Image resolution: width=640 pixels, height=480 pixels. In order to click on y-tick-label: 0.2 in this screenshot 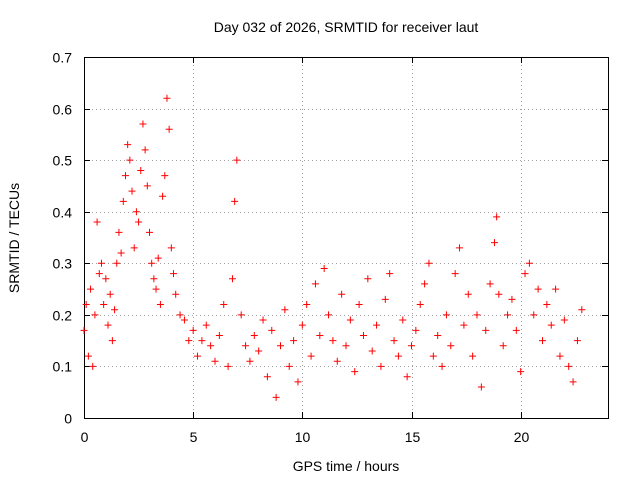, I will do `click(63, 316)`.